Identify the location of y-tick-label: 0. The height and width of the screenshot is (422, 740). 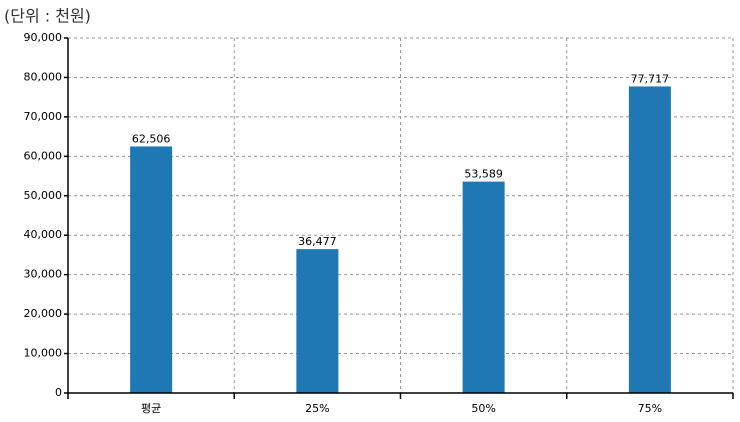
(58, 392).